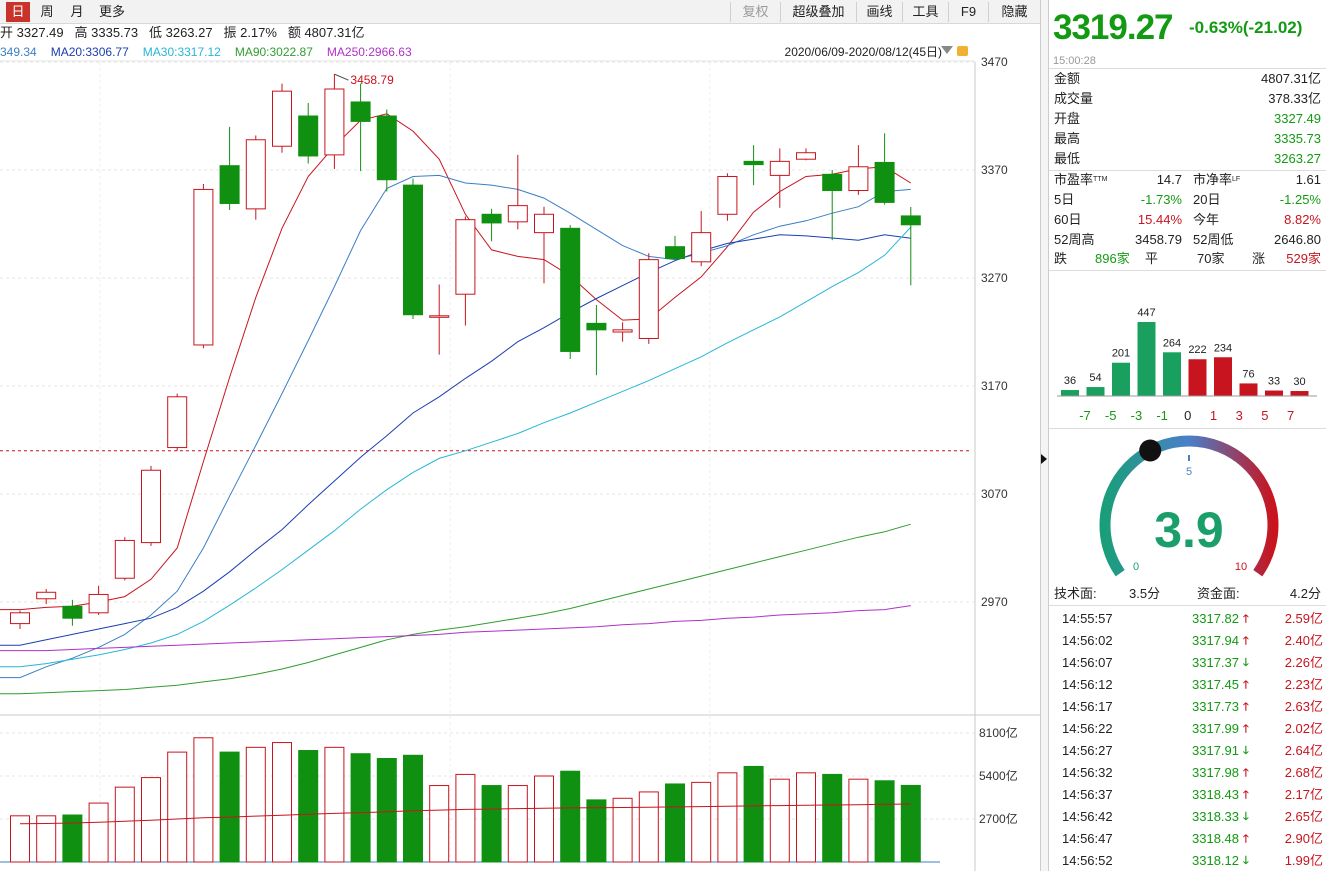 The height and width of the screenshot is (871, 1326). What do you see at coordinates (1121, 354) in the screenshot?
I see `distribution-value-label: 201` at bounding box center [1121, 354].